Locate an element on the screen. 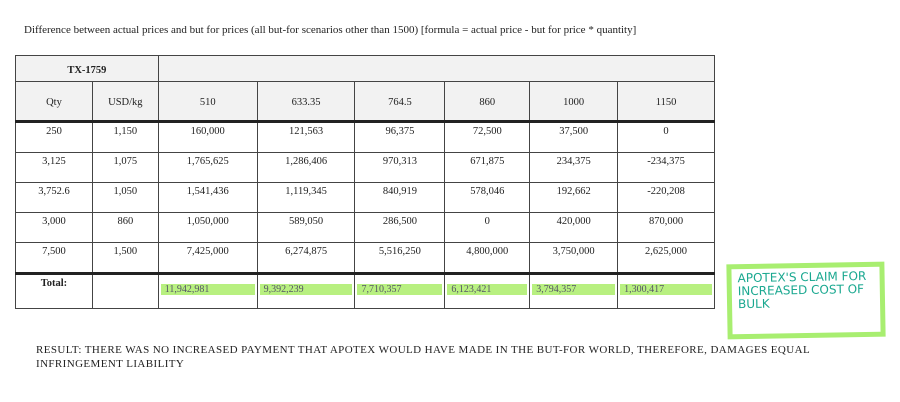 Image resolution: width=900 pixels, height=402 pixels. total-value: 7,710,357 is located at coordinates (400, 289).